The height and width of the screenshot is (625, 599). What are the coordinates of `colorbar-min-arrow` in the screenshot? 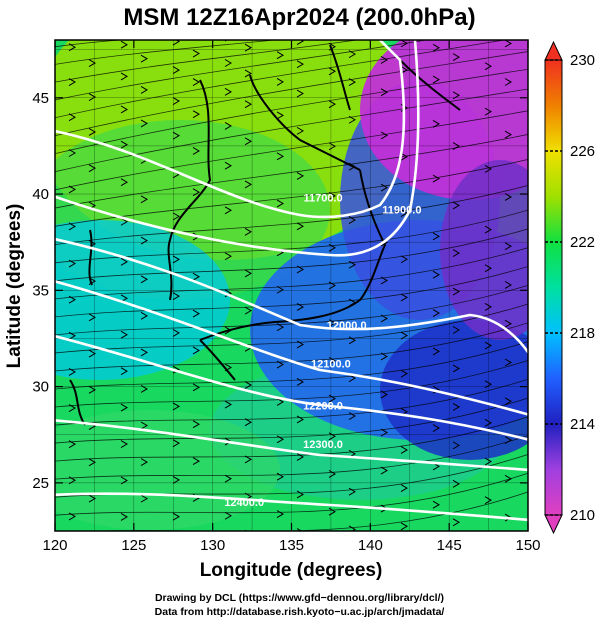 It's located at (553, 524).